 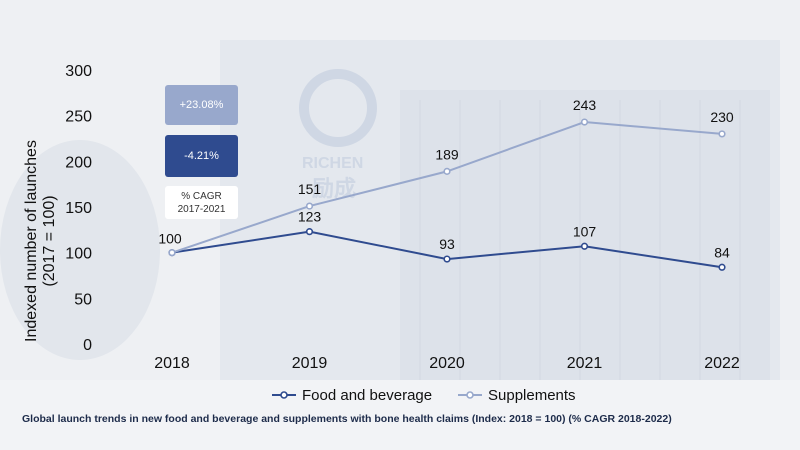 I want to click on y-axis-label-line-1: Indexed number of launches, so click(x=31, y=241).